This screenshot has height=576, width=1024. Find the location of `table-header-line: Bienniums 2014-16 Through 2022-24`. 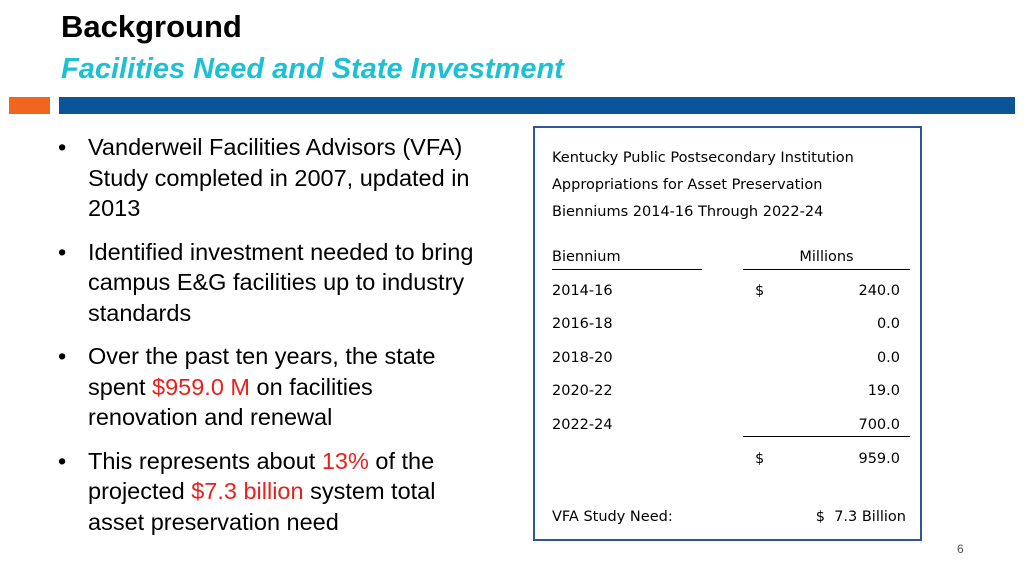

table-header-line: Bienniums 2014-16 Through 2022-24 is located at coordinates (688, 212).